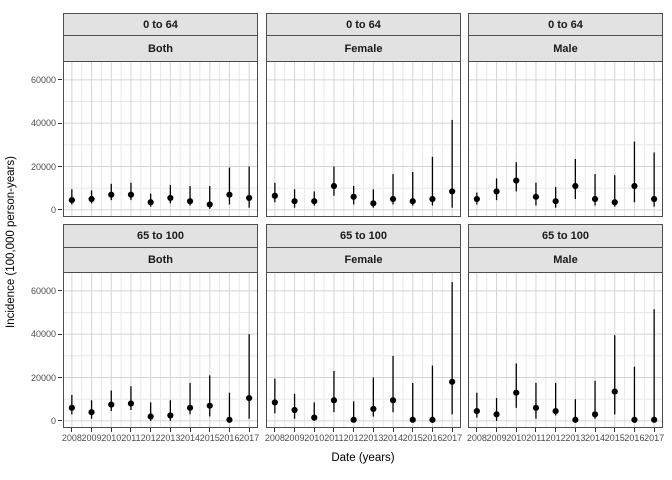  I want to click on x-tick-label: 2014, so click(595, 438).